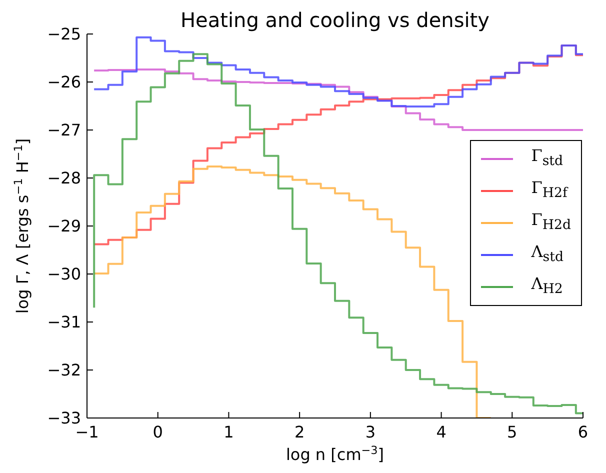  I want to click on chart-title: Heating and cooling vs density, so click(335, 20).